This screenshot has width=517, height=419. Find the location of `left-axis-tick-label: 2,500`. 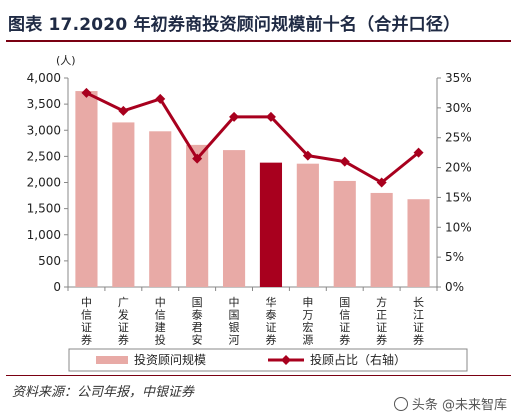

left-axis-tick-label: 2,500 is located at coordinates (44, 156).